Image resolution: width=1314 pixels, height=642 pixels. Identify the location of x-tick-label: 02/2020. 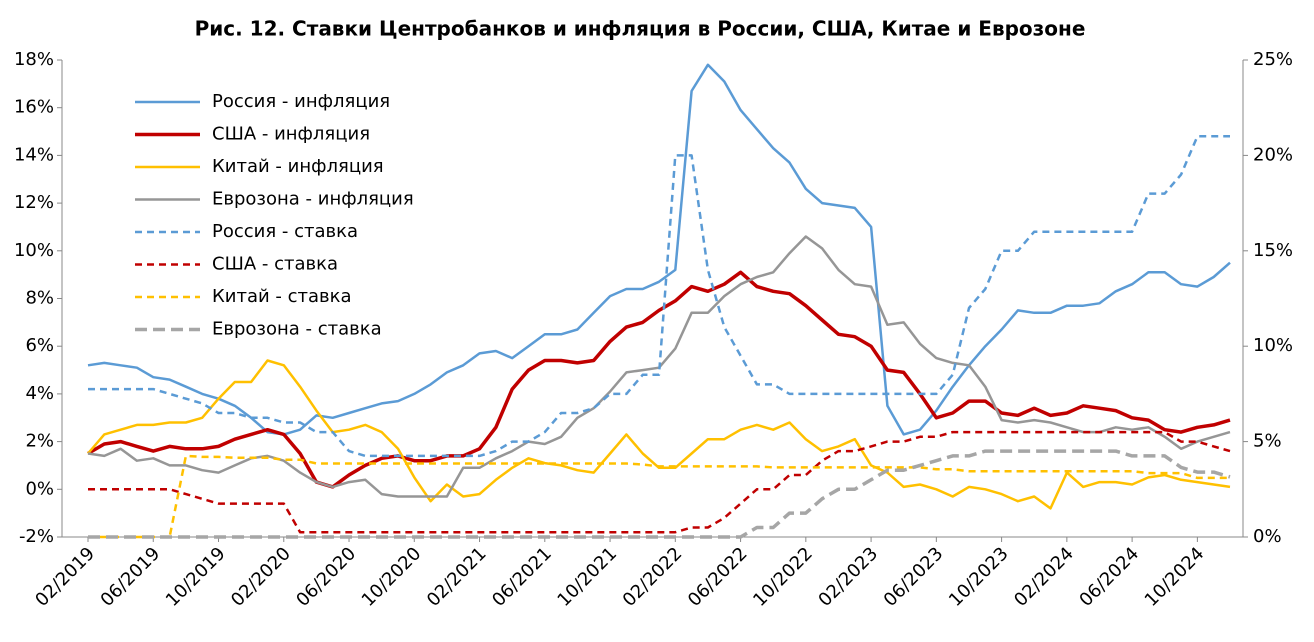
(261, 577).